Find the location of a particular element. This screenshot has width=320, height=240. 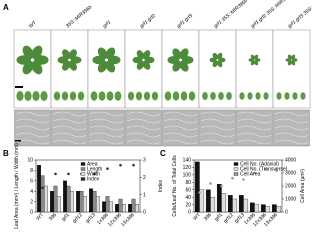

y-tick-label: 120 is located at coordinates (187, 168).